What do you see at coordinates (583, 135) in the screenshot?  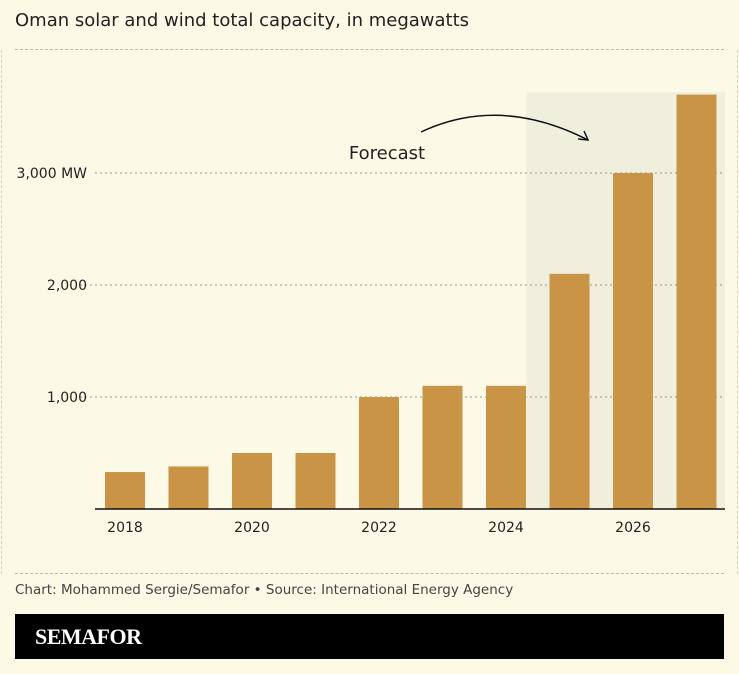 I see `arrowhead-icon` at bounding box center [583, 135].